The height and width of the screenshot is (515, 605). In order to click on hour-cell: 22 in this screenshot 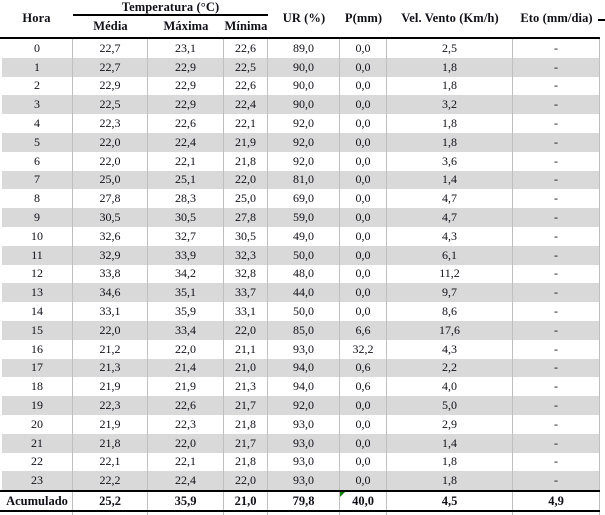, I will do `click(37, 462)`.